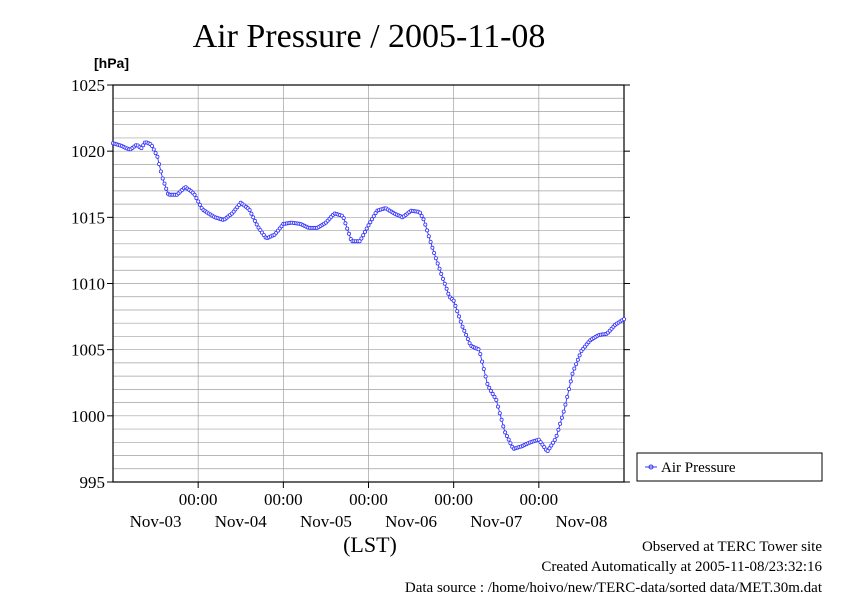  Describe the element at coordinates (88, 151) in the screenshot. I see `y-tick-label: 1020` at that location.